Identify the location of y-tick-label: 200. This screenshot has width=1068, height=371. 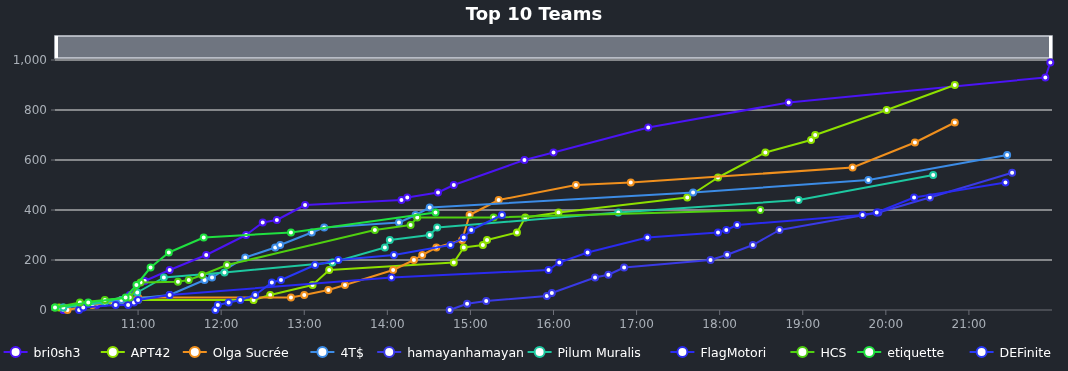
(35, 260).